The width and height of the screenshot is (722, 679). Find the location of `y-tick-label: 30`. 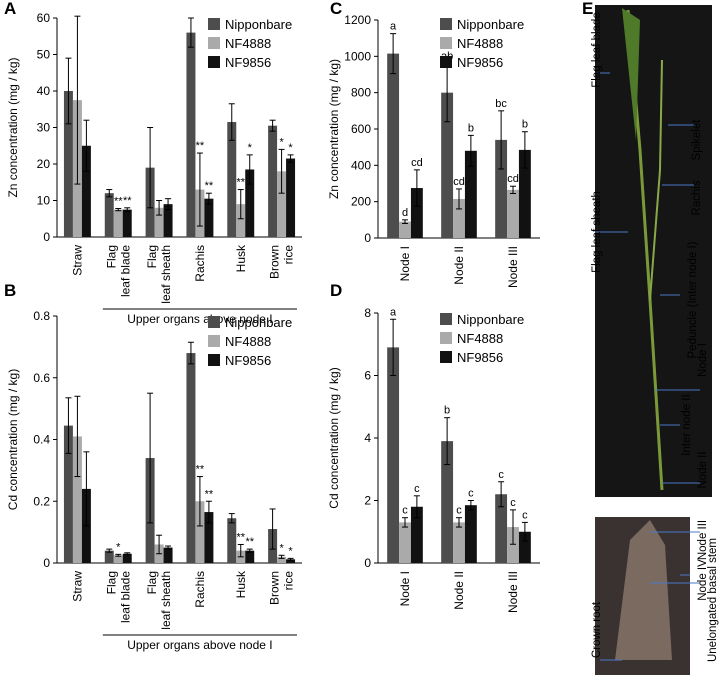

y-tick-label: 30 is located at coordinates (44, 128).